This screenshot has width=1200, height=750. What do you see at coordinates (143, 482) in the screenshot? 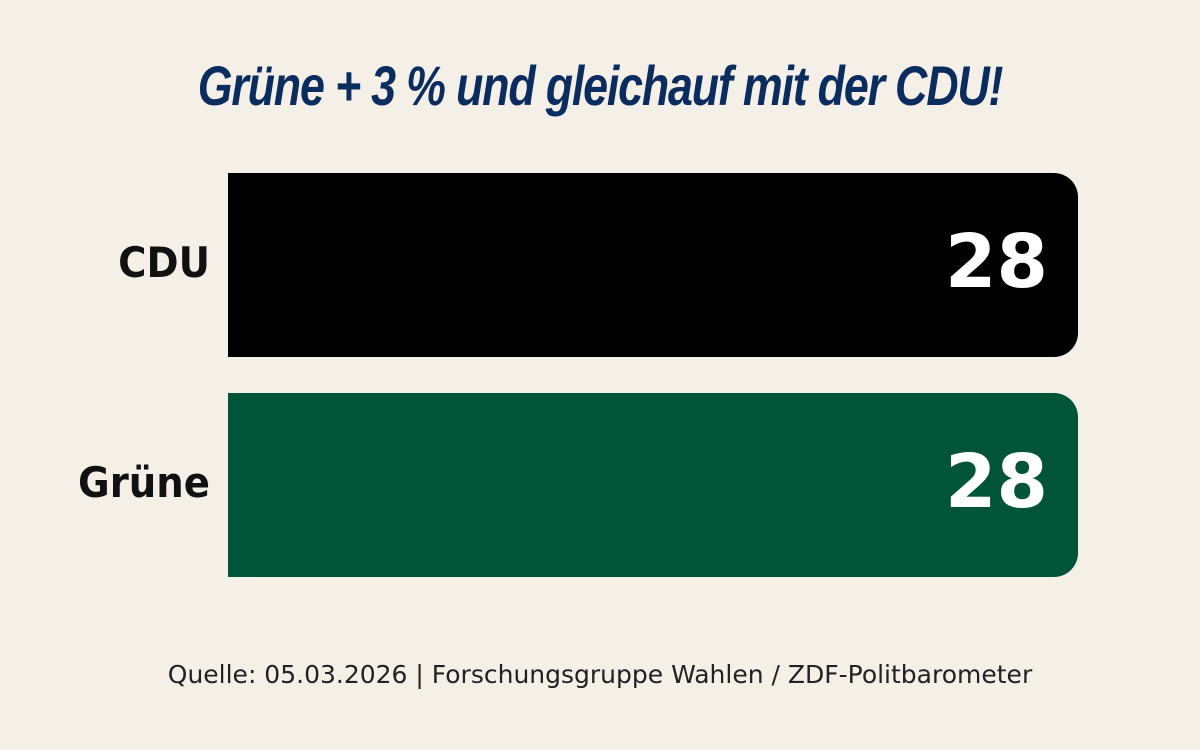
I see `category-label-gr-ne: Grüne` at bounding box center [143, 482].